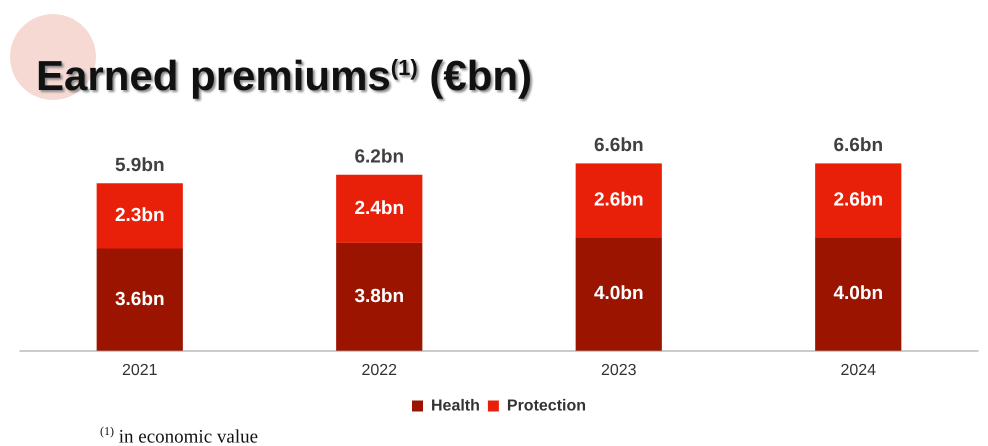  I want to click on data-label: 2.4bn, so click(379, 209).